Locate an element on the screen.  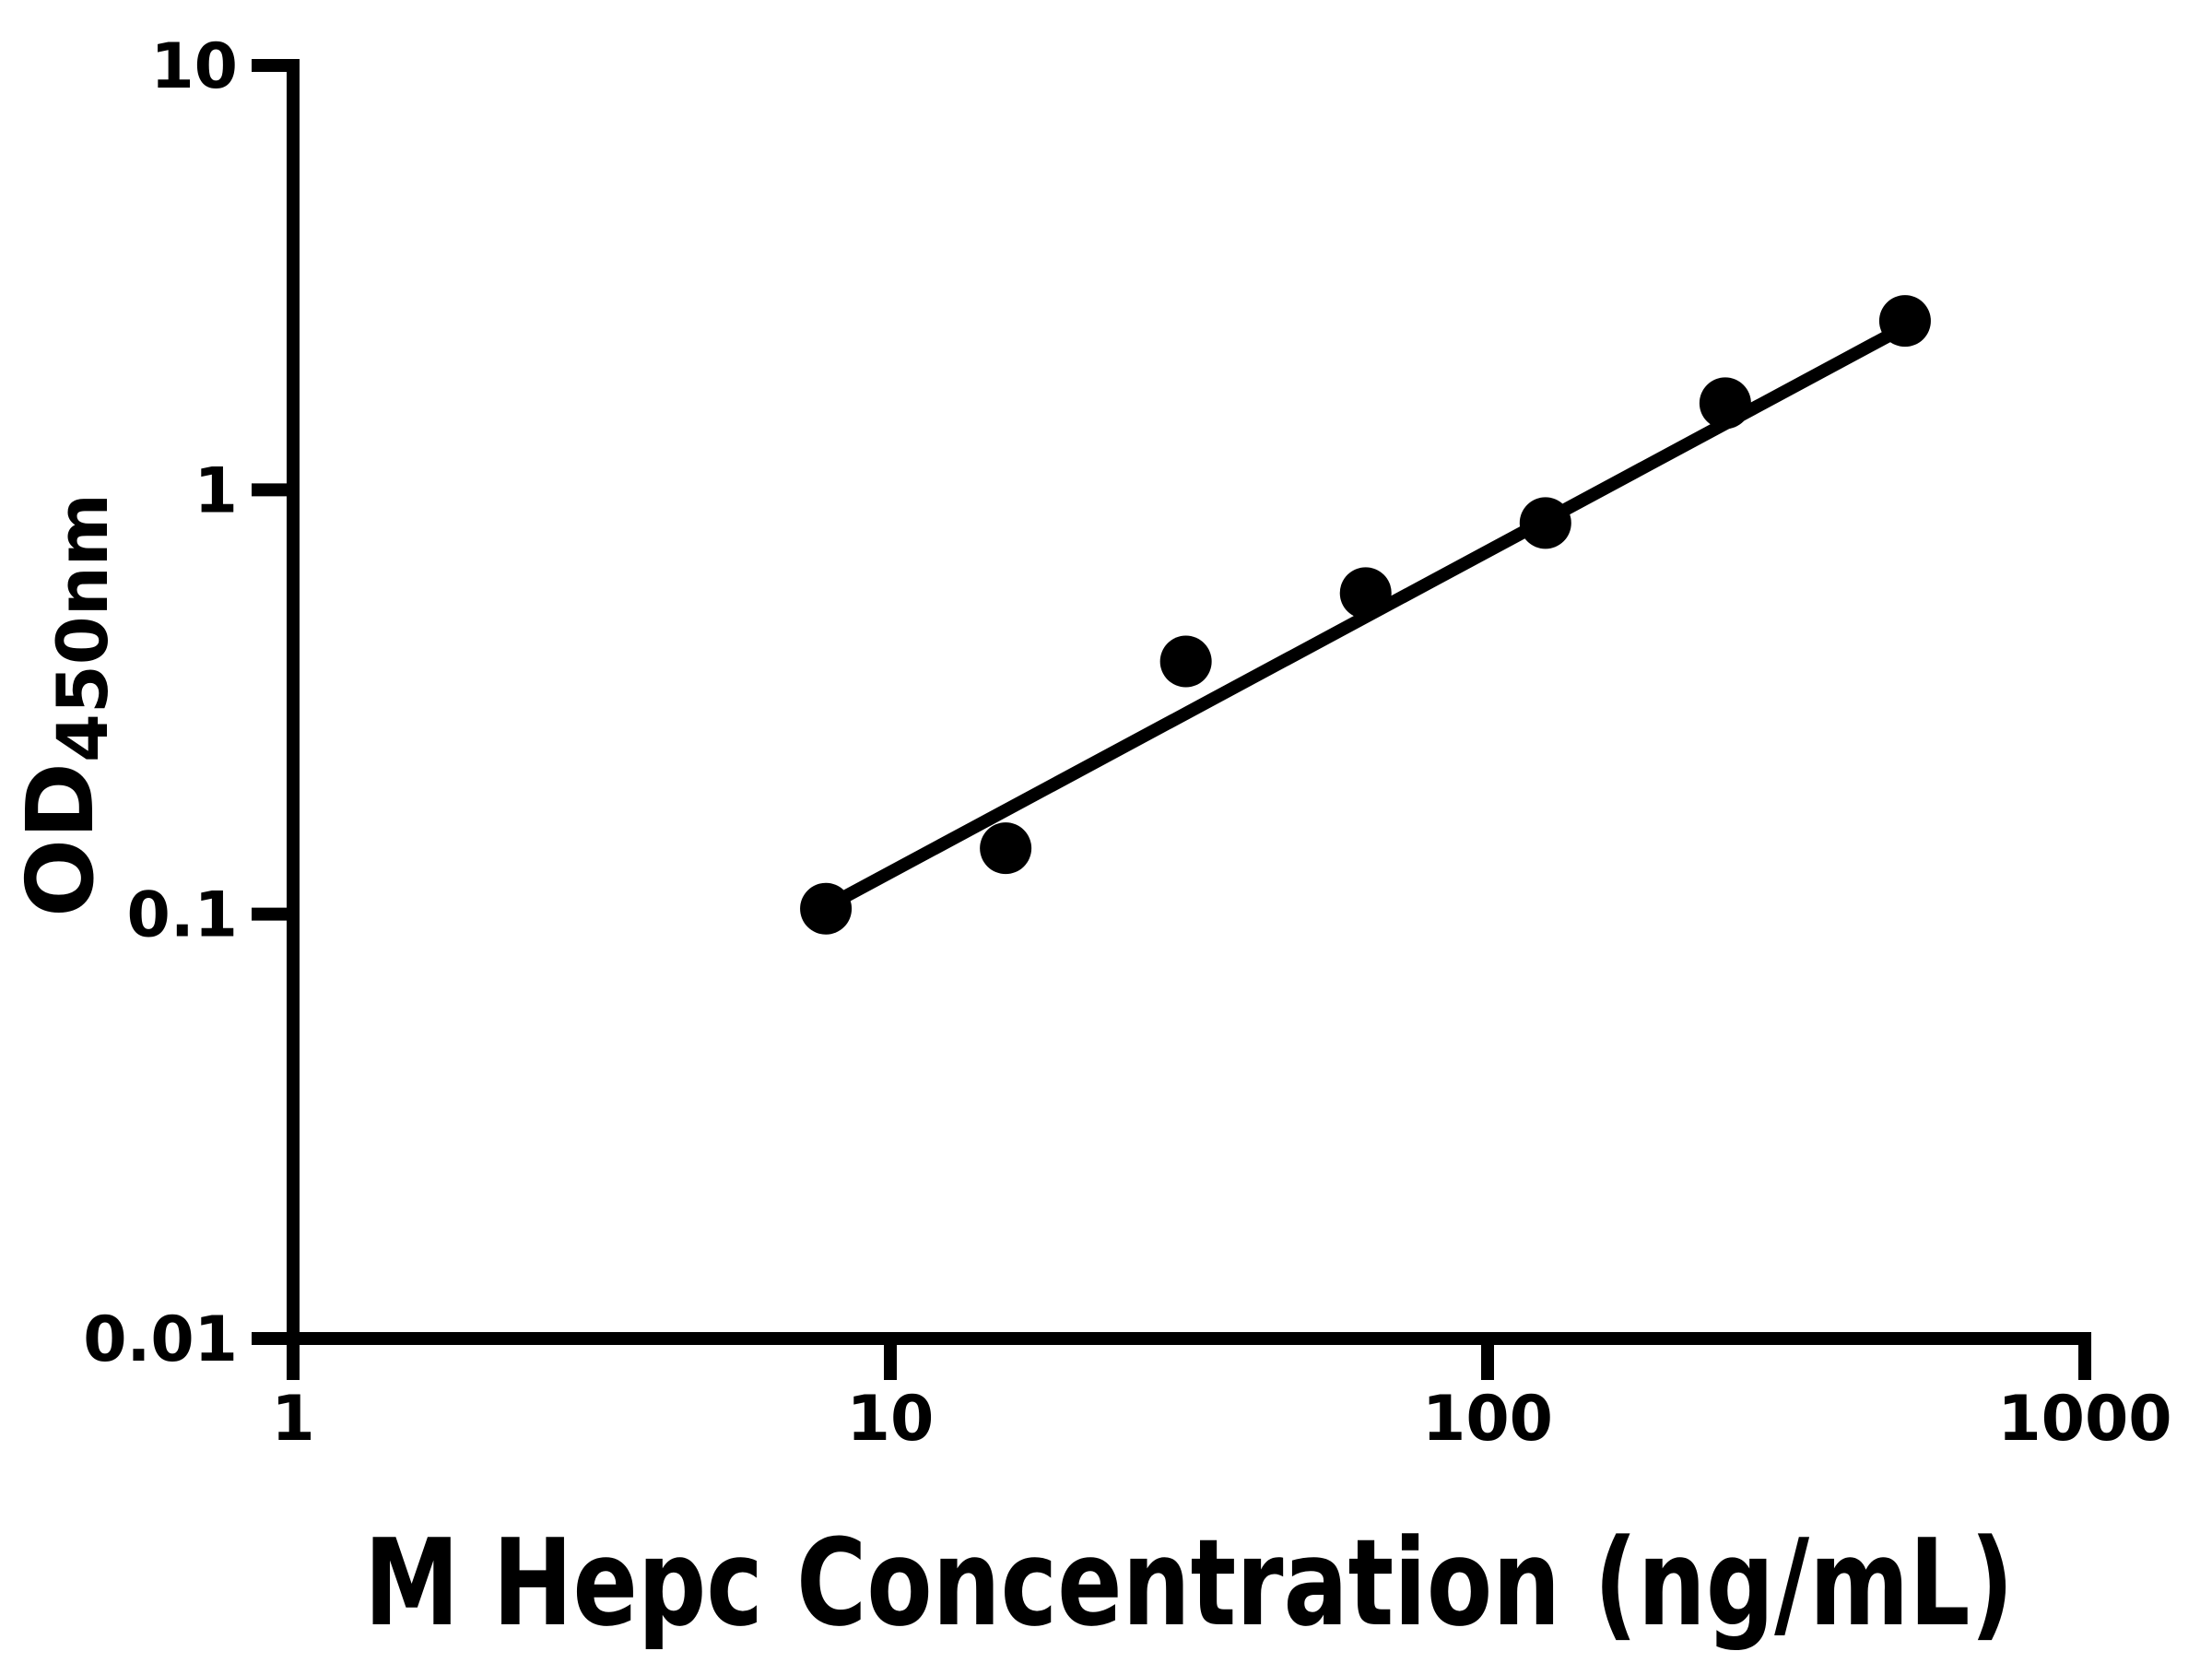
x-axis-title: M Hepc Concentration (ng/mL) is located at coordinates (1189, 1583).